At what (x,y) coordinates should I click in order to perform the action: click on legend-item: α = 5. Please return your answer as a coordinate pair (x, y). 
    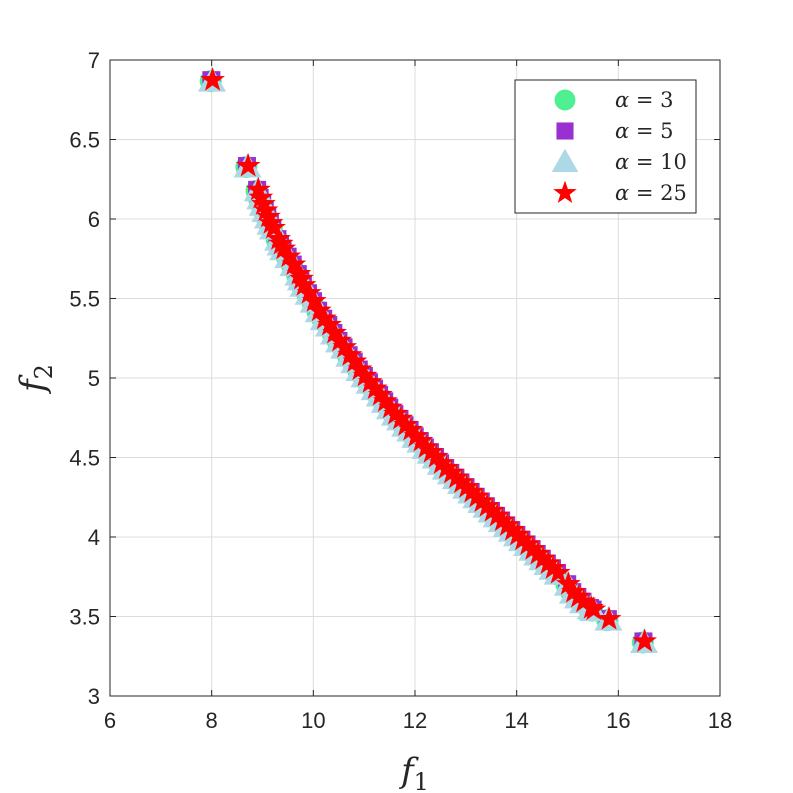
    Looking at the image, I should click on (615, 131).